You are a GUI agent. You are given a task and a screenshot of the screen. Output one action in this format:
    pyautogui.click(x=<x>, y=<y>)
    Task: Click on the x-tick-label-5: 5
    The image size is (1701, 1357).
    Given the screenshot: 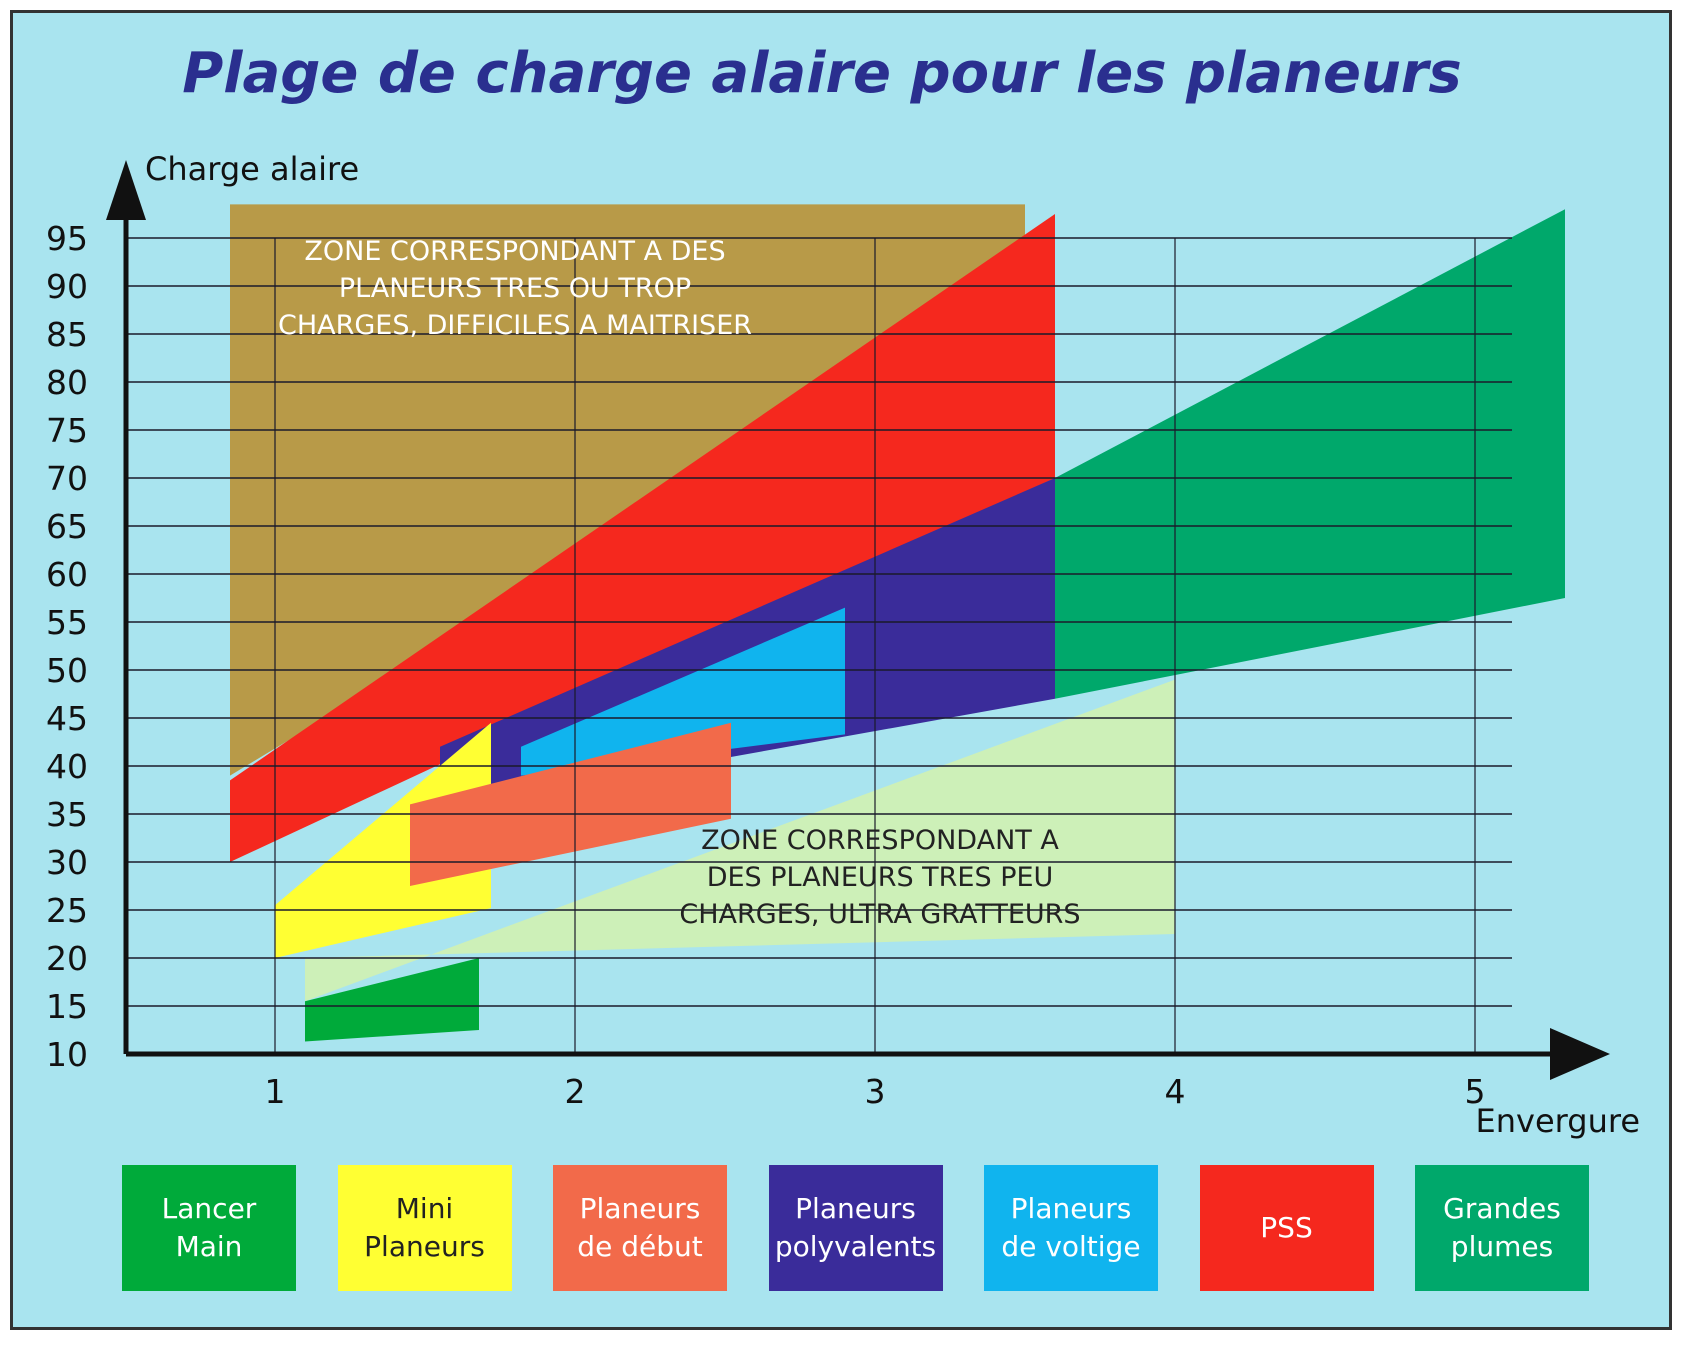 What is the action you would take?
    pyautogui.click(x=1475, y=1091)
    